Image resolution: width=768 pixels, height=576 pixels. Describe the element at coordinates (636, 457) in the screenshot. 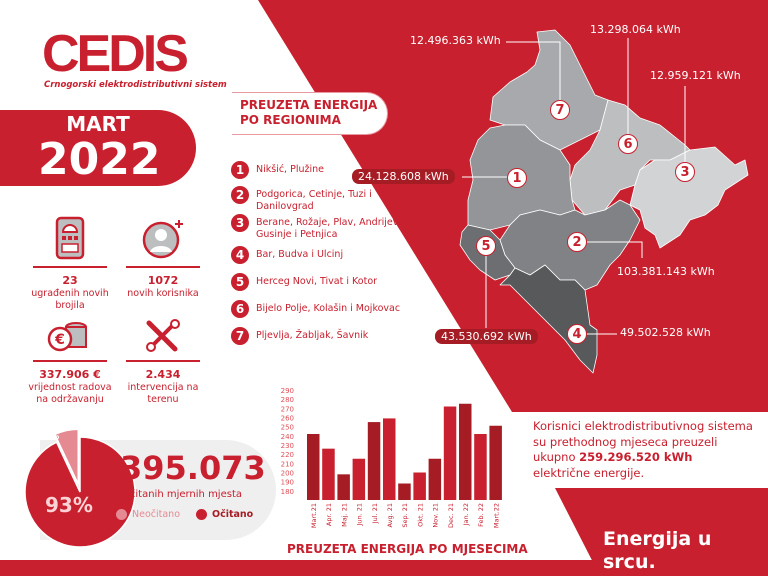

I see `summary-total: 259.296.520 kWh` at that location.